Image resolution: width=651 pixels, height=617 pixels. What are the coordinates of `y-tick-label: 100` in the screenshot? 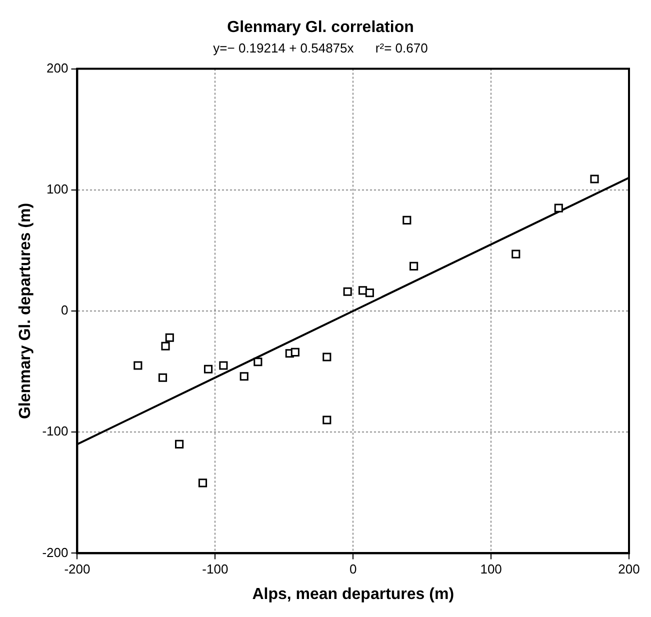 It's located at (57, 188).